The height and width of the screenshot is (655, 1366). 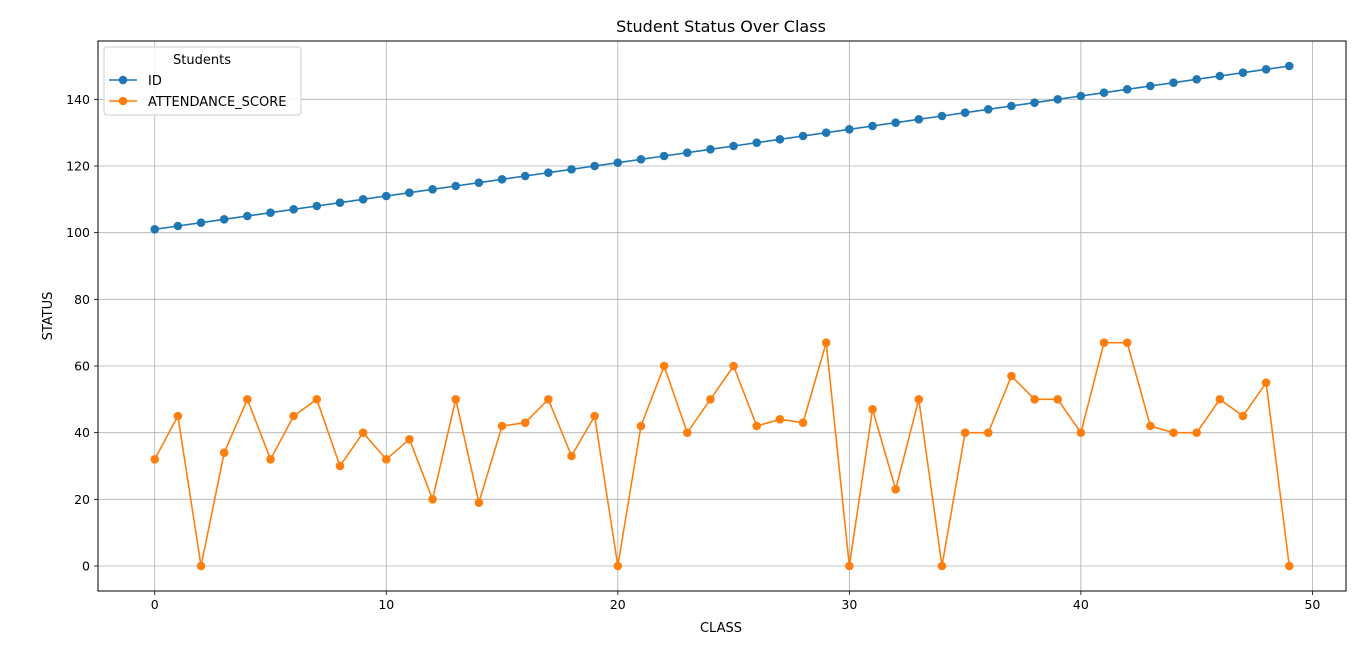 I want to click on x-tick-label: 20, so click(x=618, y=604).